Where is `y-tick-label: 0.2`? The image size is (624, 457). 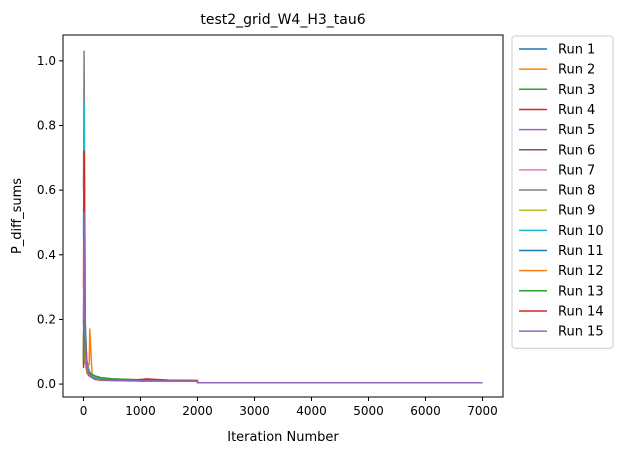
y-tick-label: 0.2 is located at coordinates (46, 319).